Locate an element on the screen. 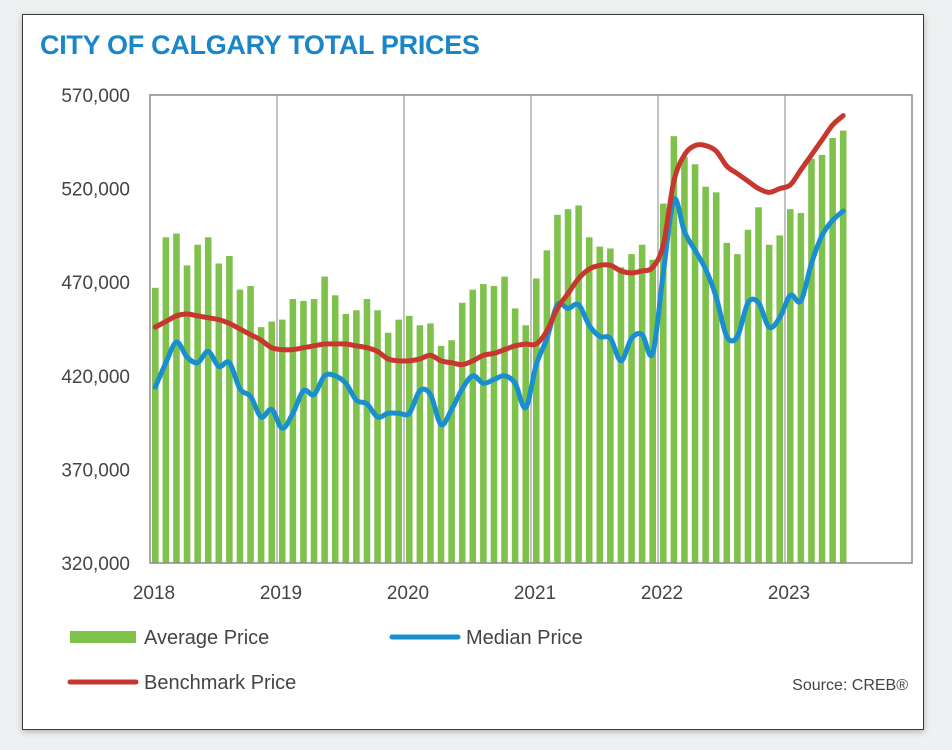  legend-swatch is located at coordinates (103, 637).